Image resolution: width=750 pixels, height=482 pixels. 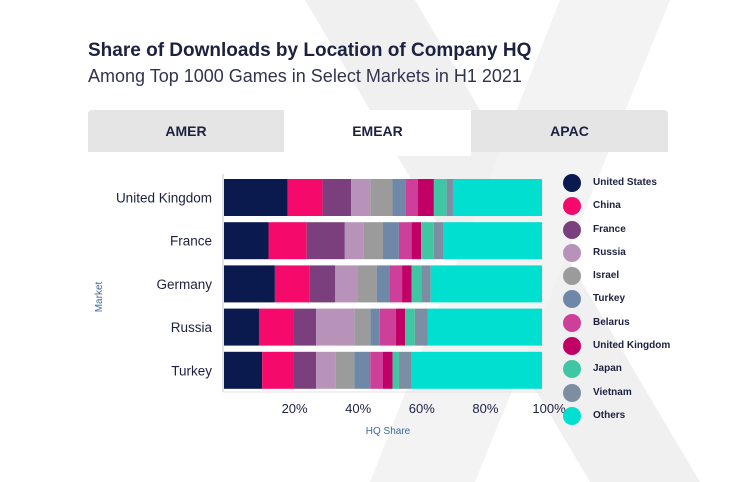 I want to click on category-label: France, so click(x=191, y=241).